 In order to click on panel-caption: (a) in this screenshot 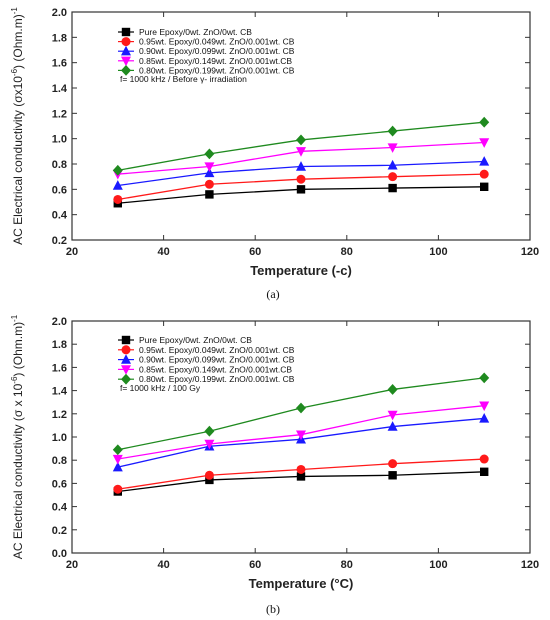, I will do `click(272, 294)`.